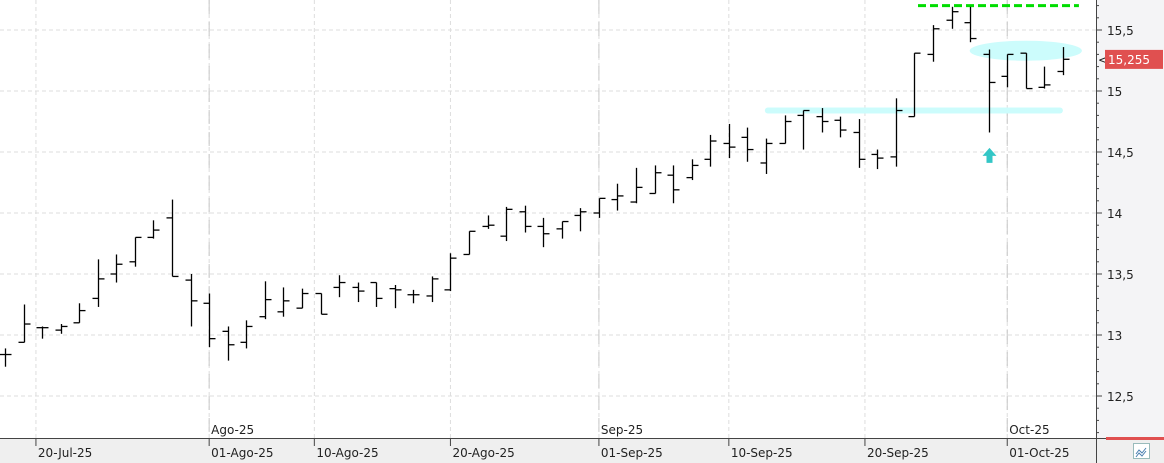  I want to click on y-tick-label: 13, so click(1114, 336).